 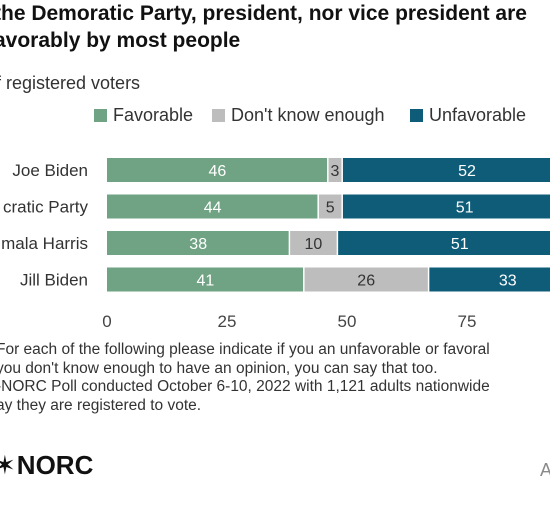 I want to click on data-label: 44, so click(x=213, y=208).